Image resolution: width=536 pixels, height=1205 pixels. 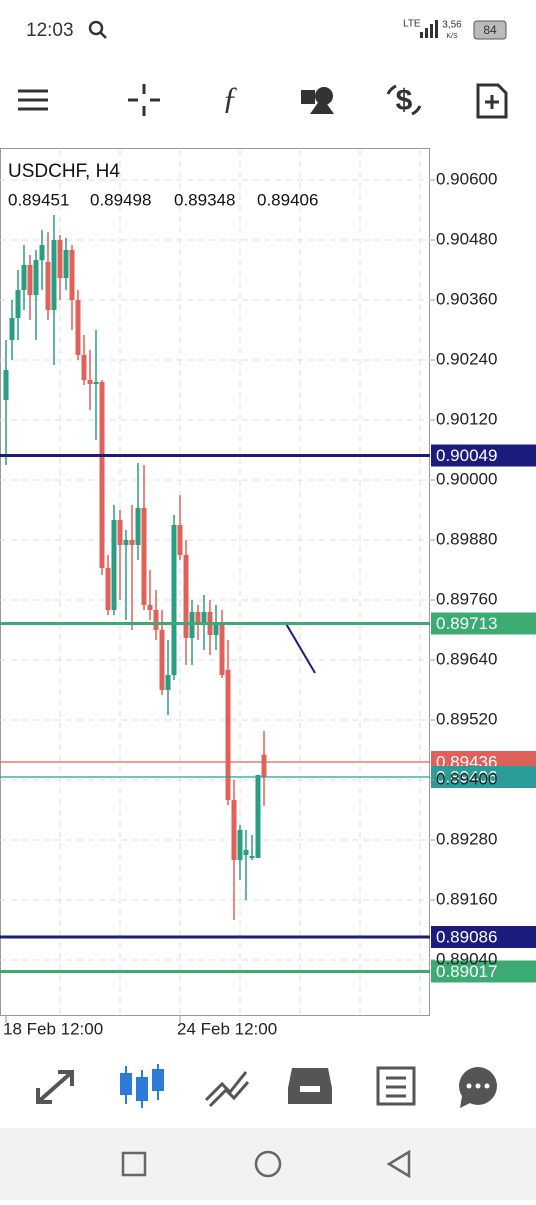 What do you see at coordinates (38, 199) in the screenshot?
I see `ohlc-open: 0.89451` at bounding box center [38, 199].